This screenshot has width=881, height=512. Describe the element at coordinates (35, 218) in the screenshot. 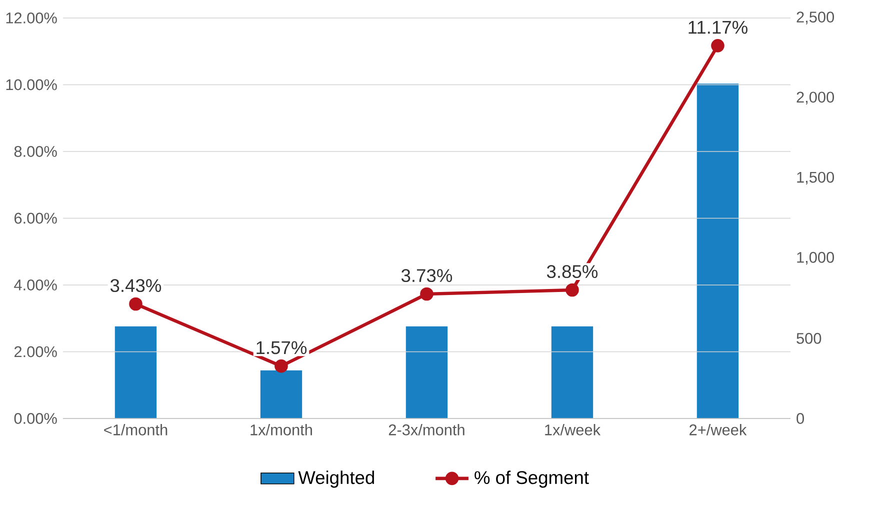

I see `y-tick-label: 6.00%` at that location.